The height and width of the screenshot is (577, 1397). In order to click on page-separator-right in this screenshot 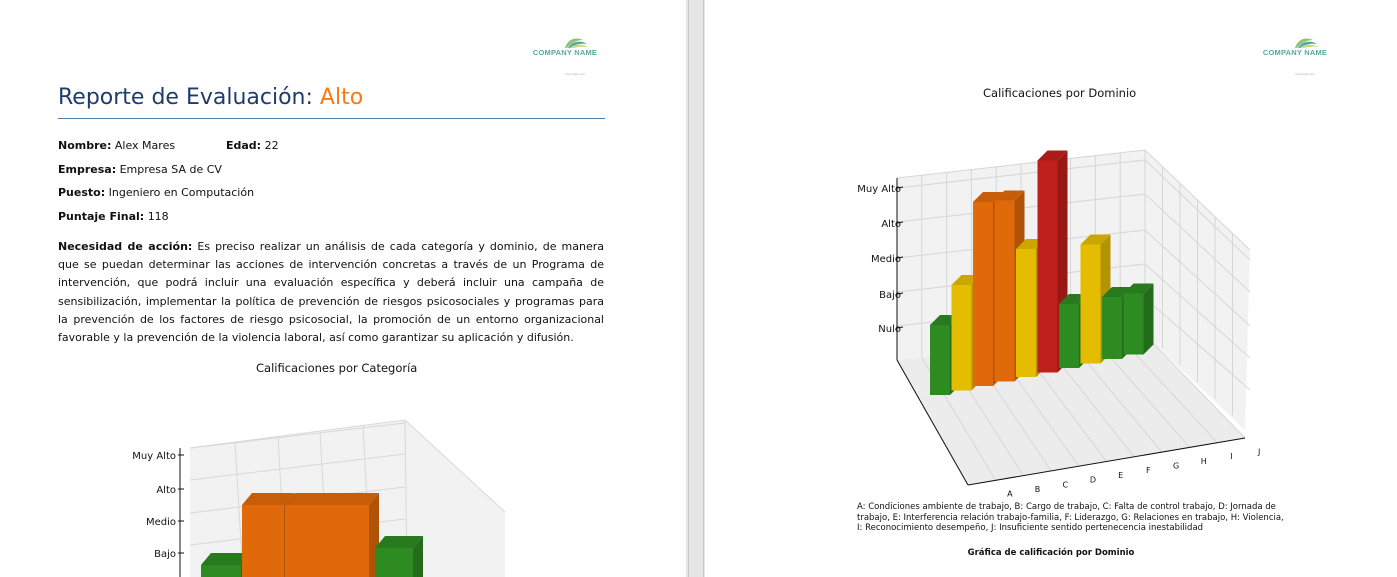, I will do `click(703, 288)`.